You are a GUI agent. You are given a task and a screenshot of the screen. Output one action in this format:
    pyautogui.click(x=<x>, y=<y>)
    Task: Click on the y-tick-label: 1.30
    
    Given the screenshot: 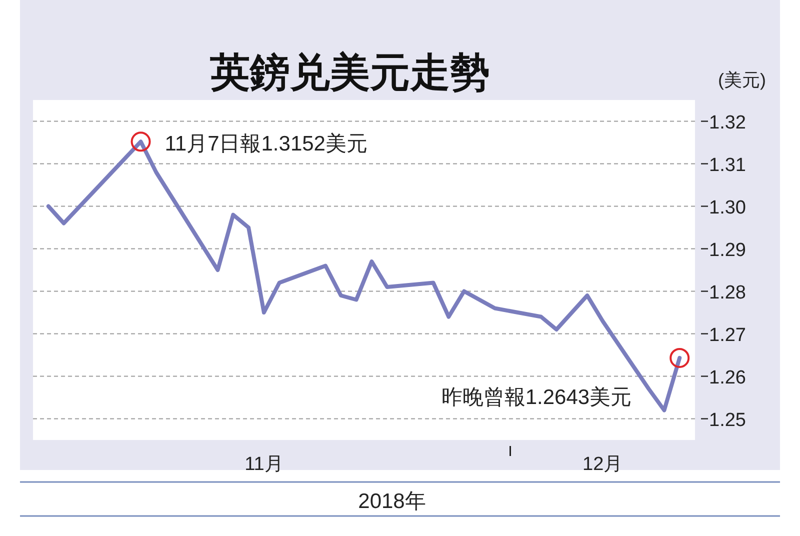 What is the action you would take?
    pyautogui.click(x=727, y=207)
    